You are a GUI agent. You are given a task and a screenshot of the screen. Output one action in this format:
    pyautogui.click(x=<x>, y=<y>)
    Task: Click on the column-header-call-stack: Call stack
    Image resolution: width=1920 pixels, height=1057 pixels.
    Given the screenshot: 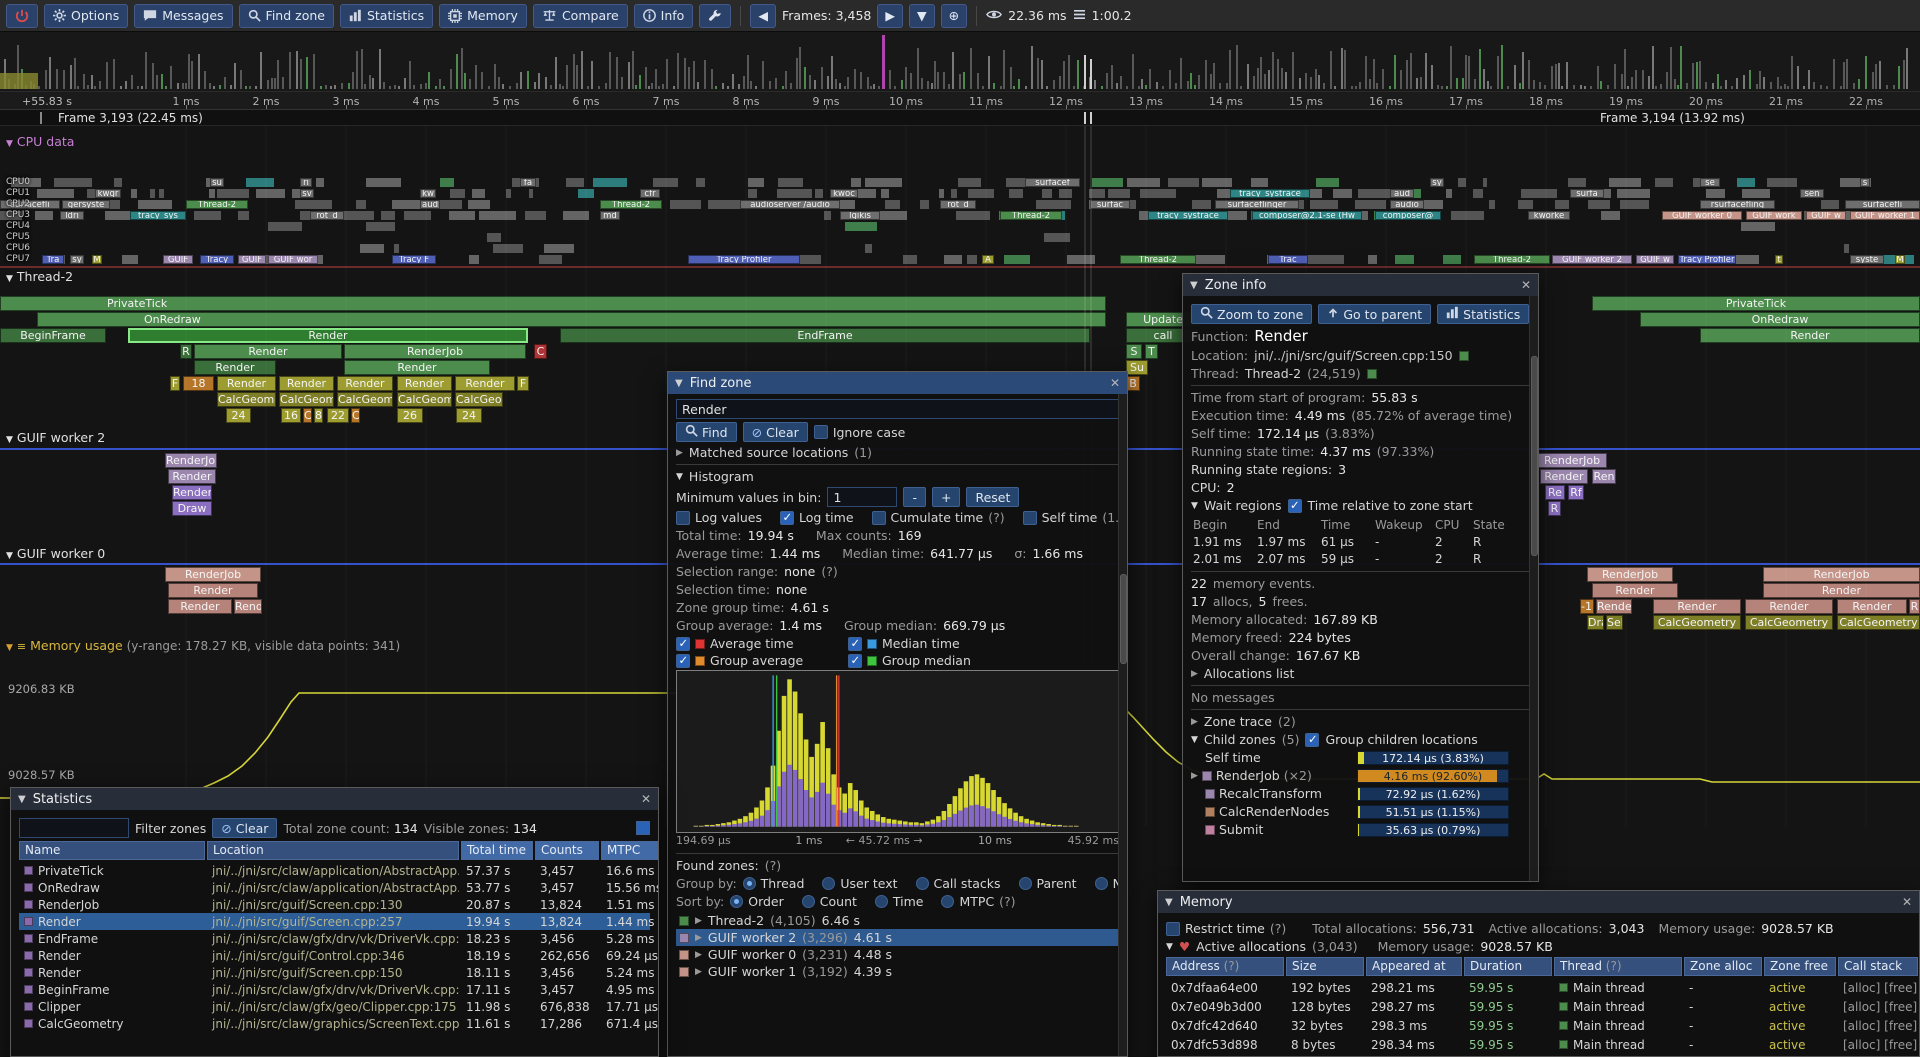 What is the action you would take?
    pyautogui.click(x=1878, y=966)
    